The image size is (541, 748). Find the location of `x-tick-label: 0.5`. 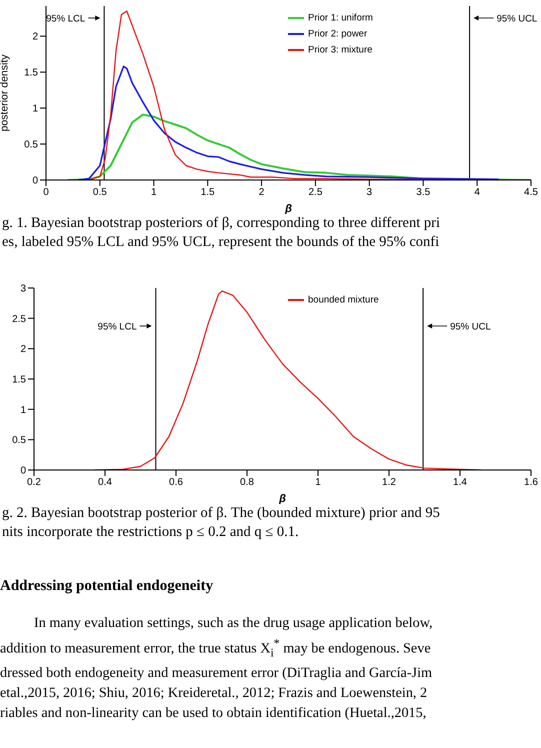

x-tick-label: 0.5 is located at coordinates (100, 192).